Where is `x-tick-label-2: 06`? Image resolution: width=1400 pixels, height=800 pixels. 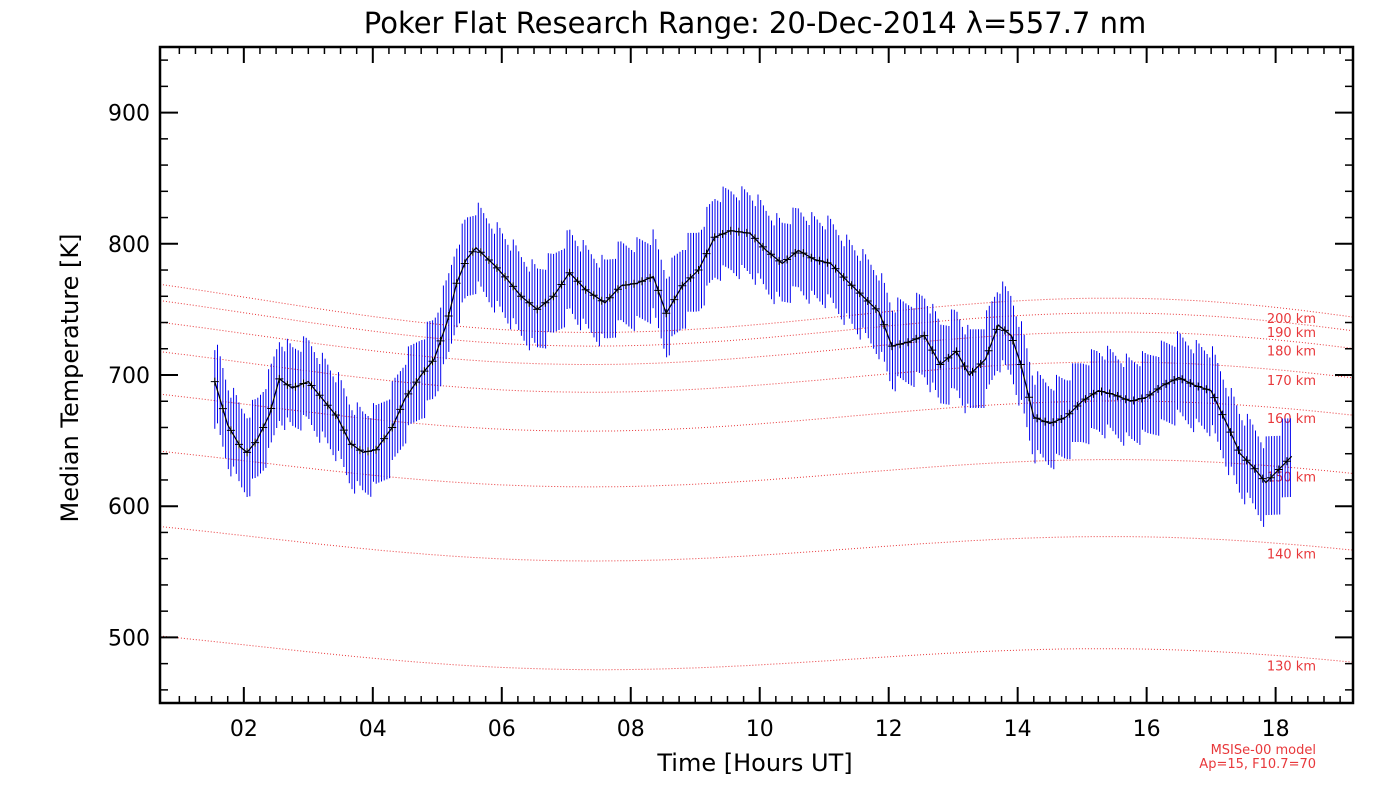 x-tick-label-2: 06 is located at coordinates (502, 729).